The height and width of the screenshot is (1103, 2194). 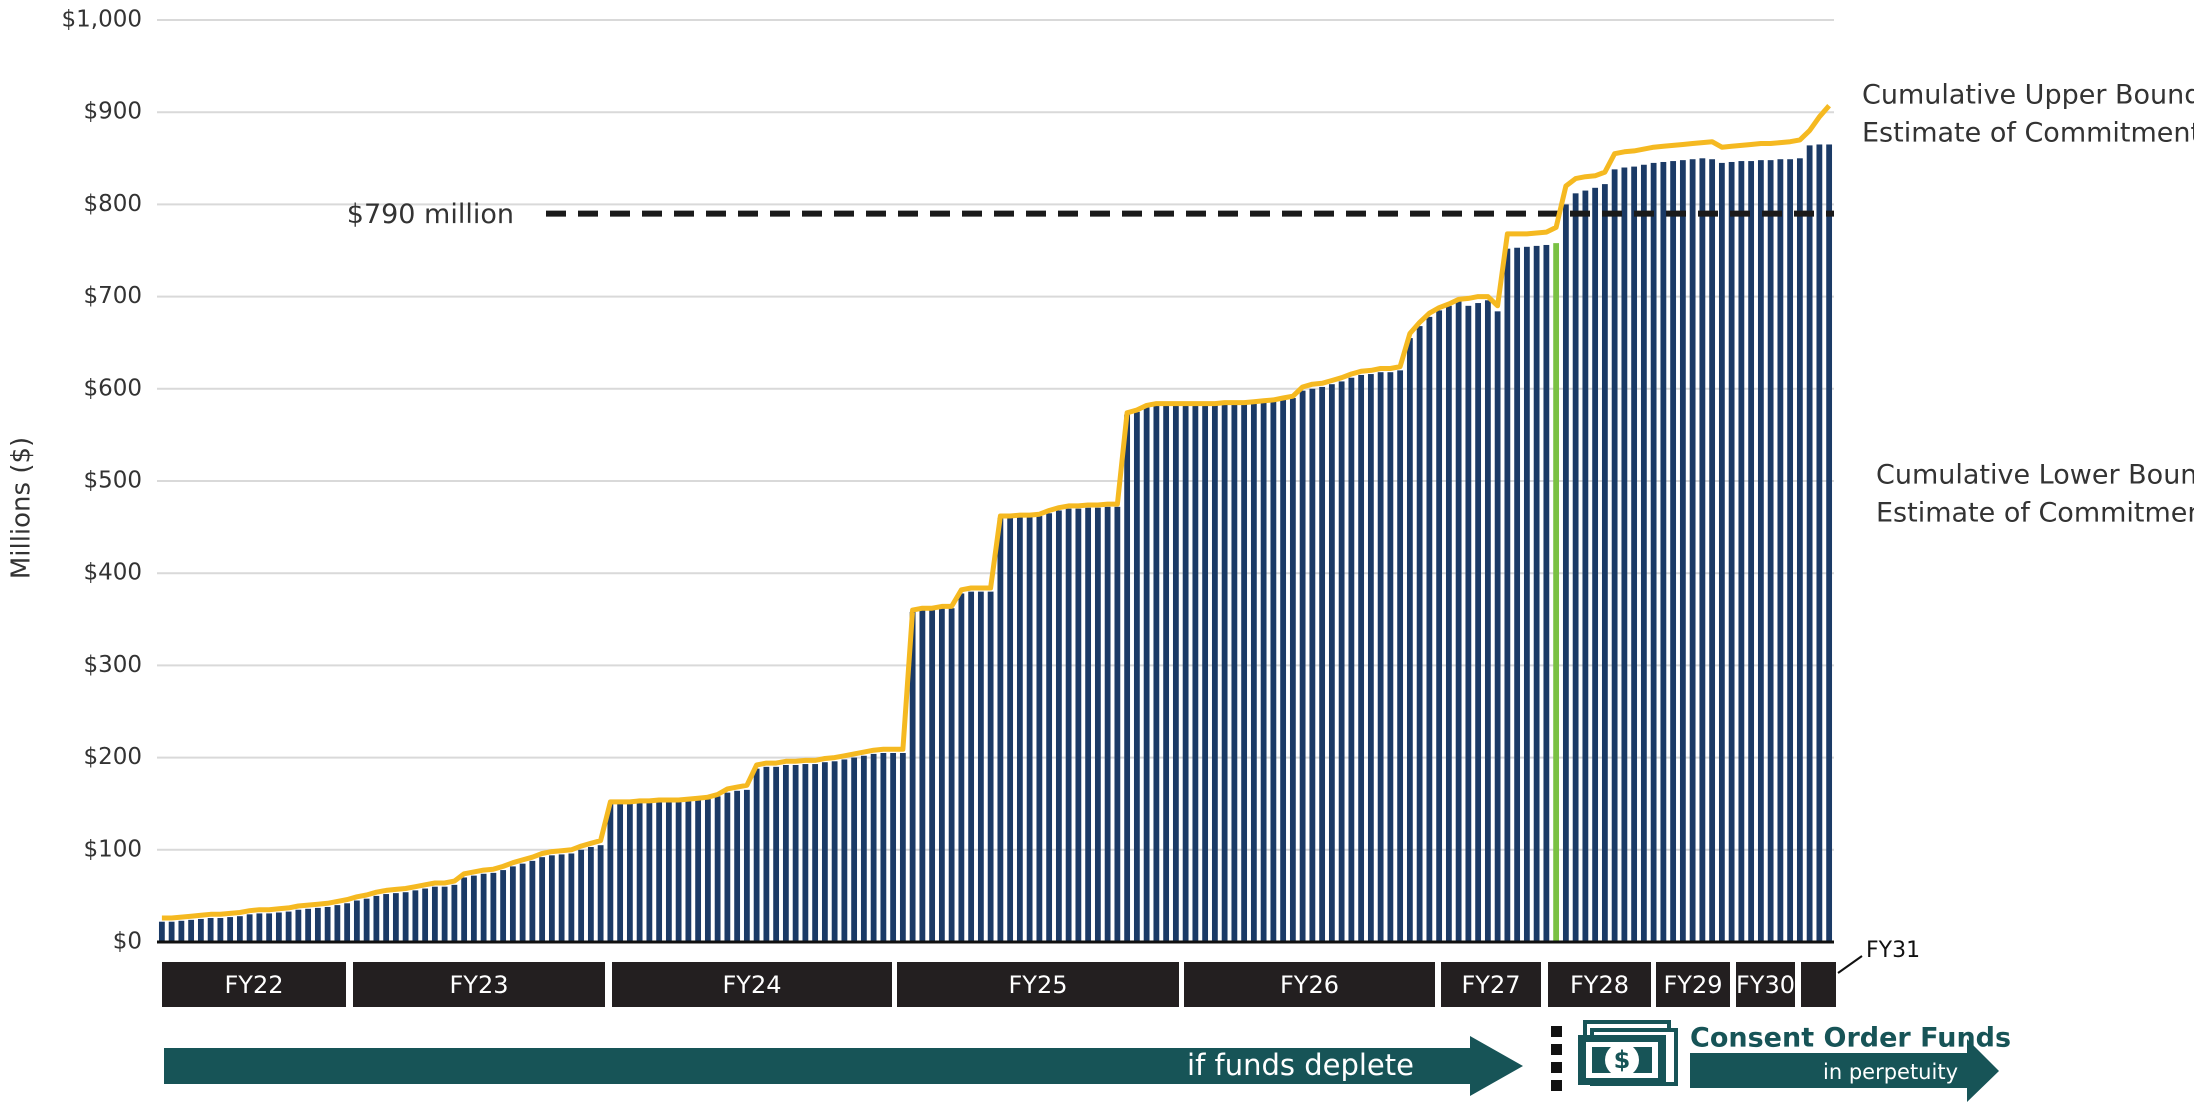 What do you see at coordinates (1300, 1065) in the screenshot?
I see `deplete-label: if funds deplete` at bounding box center [1300, 1065].